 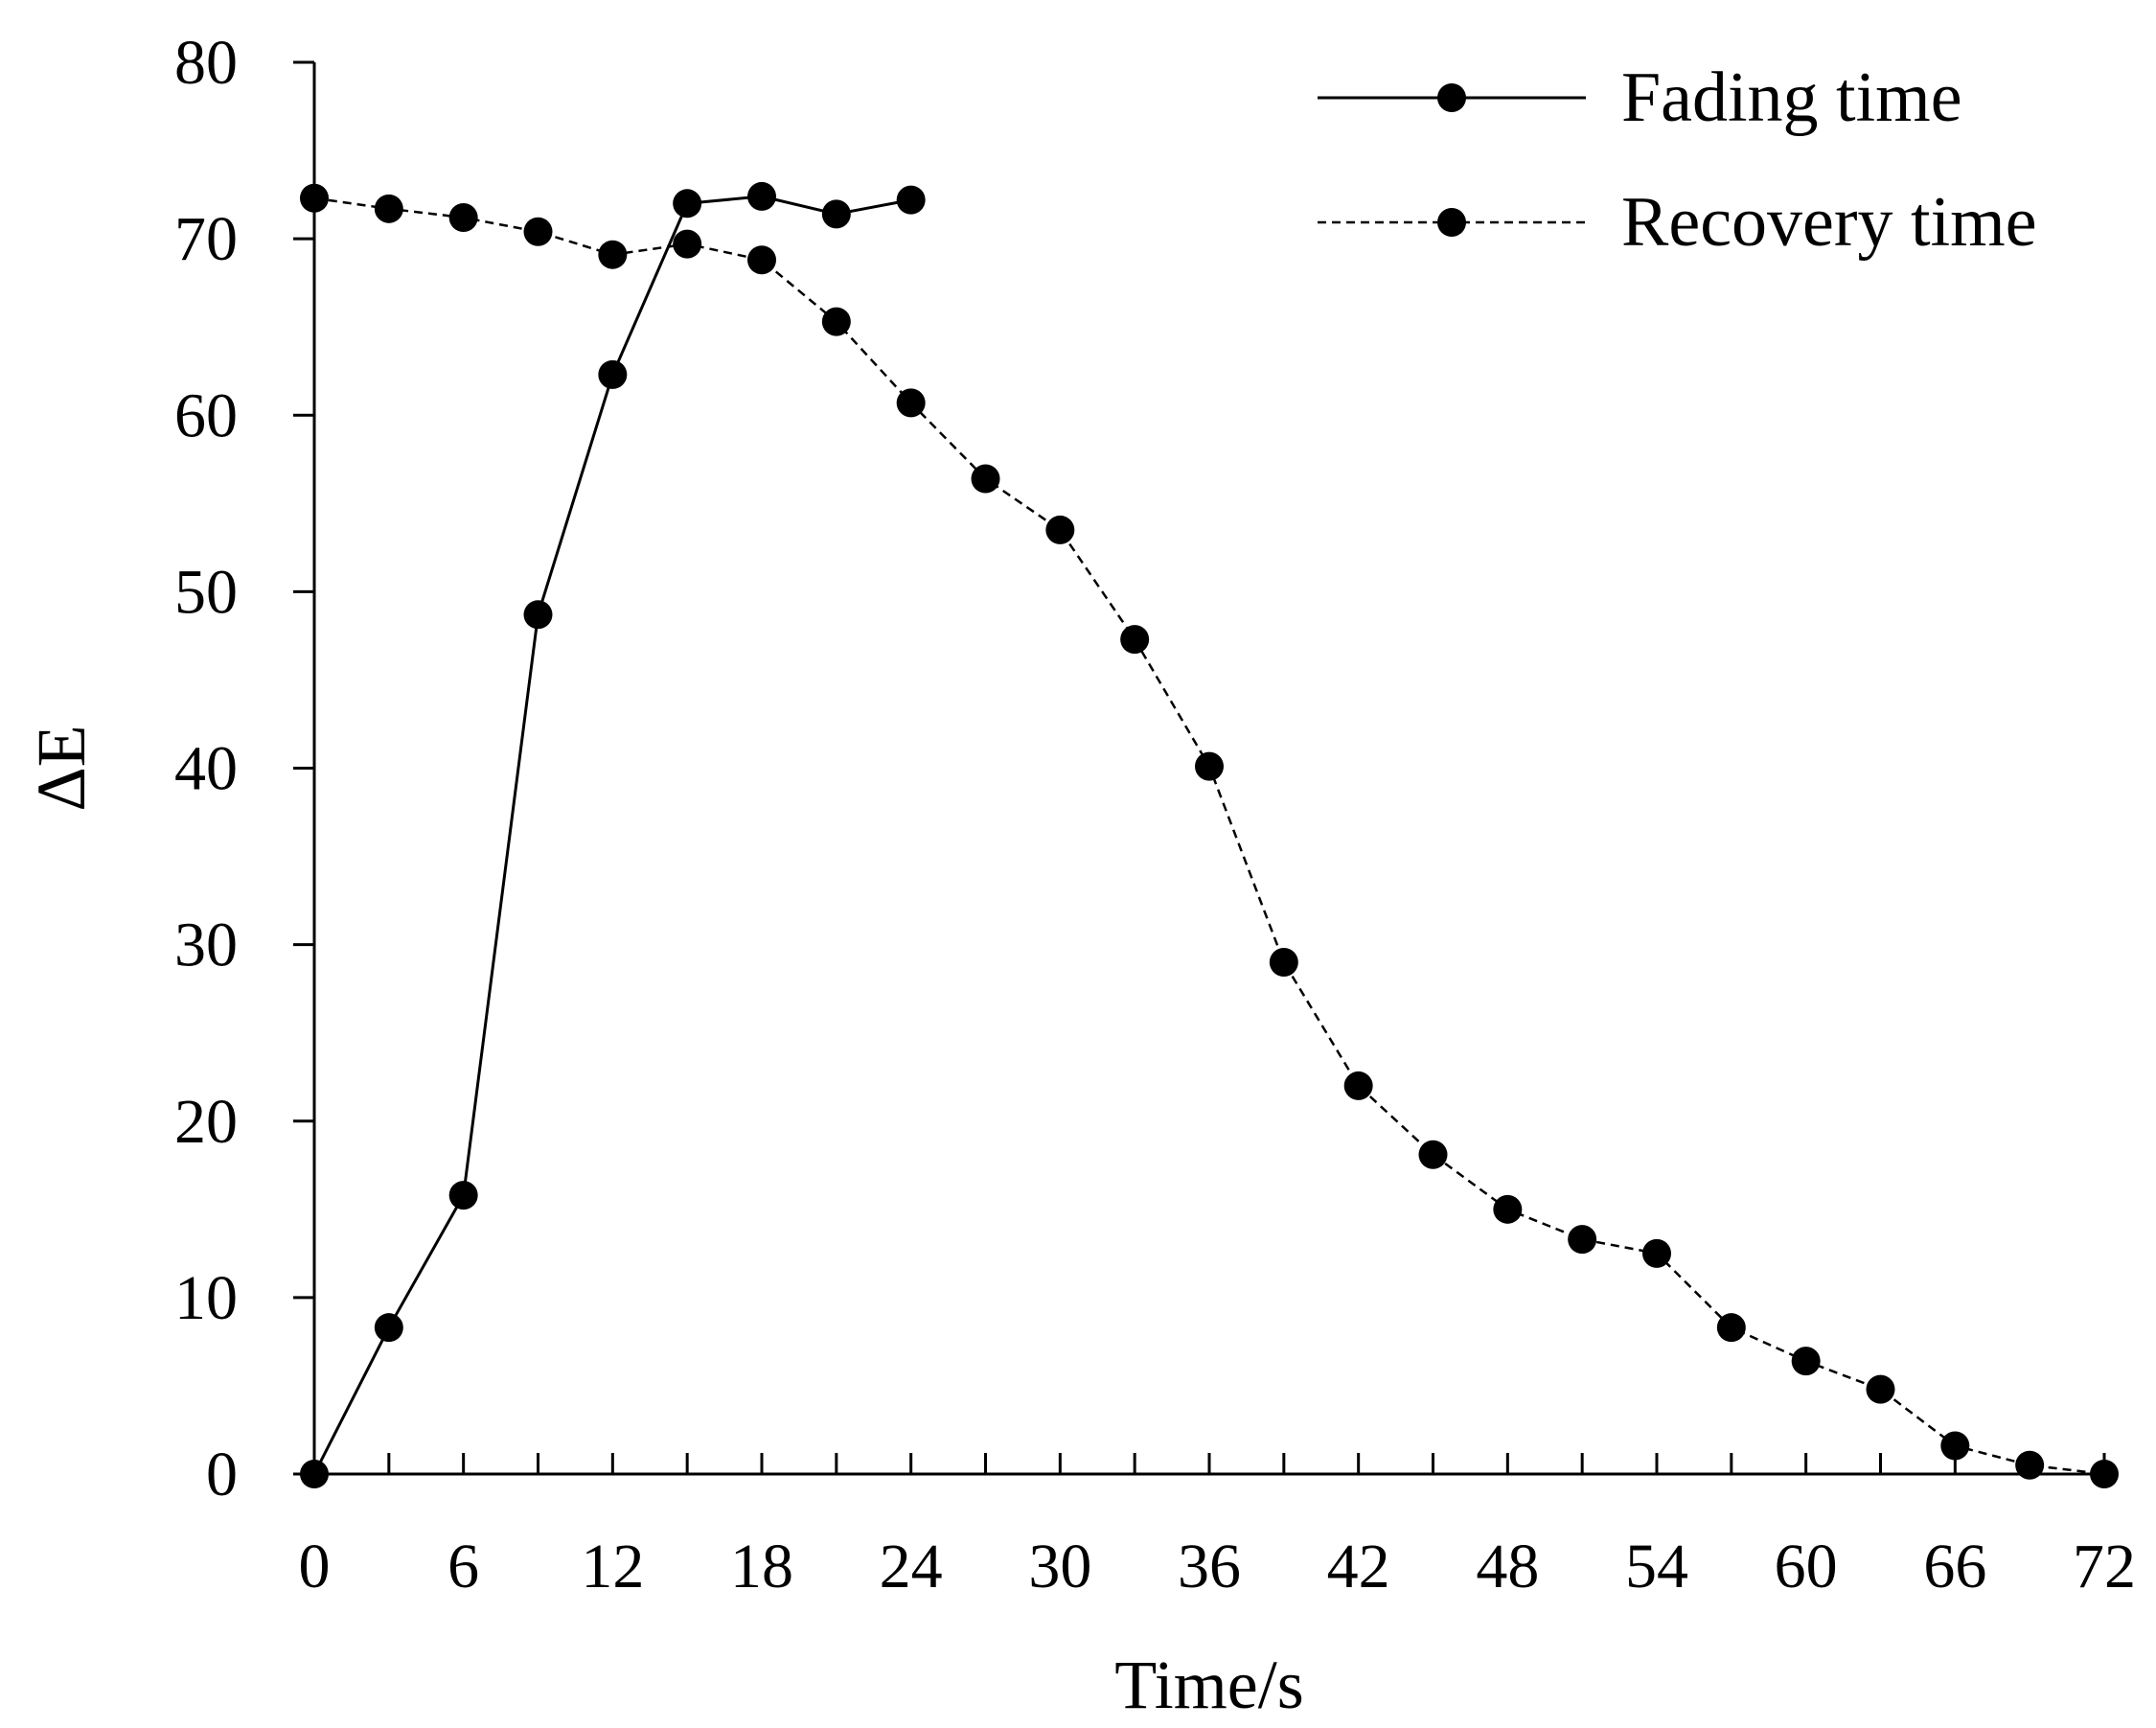 I want to click on x-axis-title: Time/s, so click(x=1208, y=1685).